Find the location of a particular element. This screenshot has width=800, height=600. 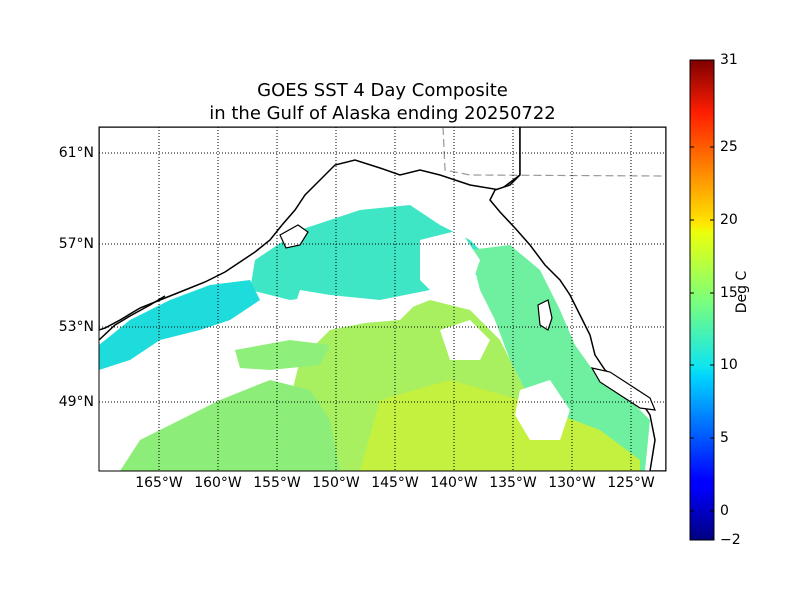

lon-label-160w: 160°W is located at coordinates (218, 483).